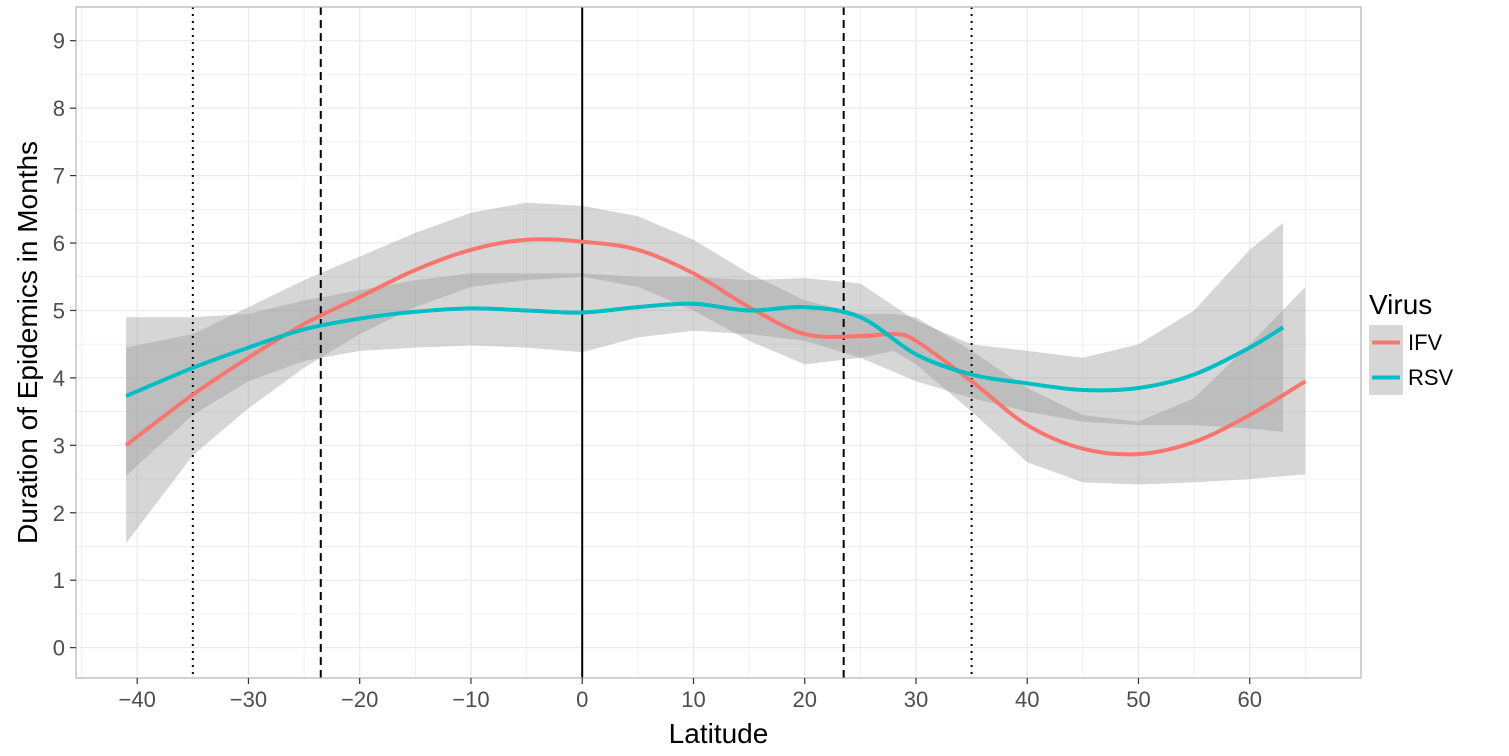  I want to click on x-tick-label: −20, so click(359, 699).